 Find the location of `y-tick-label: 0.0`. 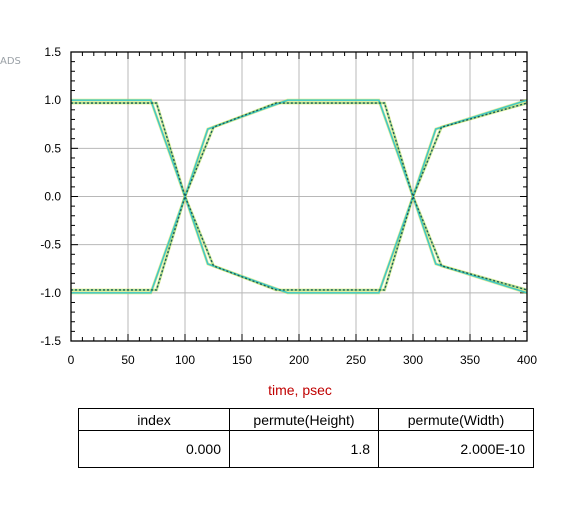

y-tick-label: 0.0 is located at coordinates (52, 197).